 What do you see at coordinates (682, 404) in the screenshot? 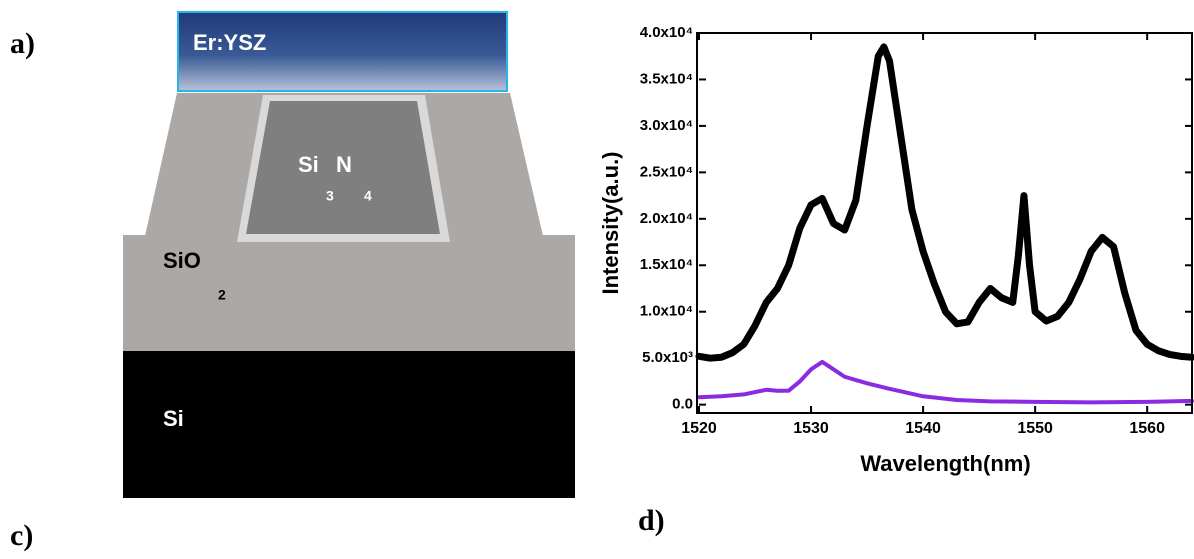
I see `y-tick-label: 0.0` at bounding box center [682, 404].